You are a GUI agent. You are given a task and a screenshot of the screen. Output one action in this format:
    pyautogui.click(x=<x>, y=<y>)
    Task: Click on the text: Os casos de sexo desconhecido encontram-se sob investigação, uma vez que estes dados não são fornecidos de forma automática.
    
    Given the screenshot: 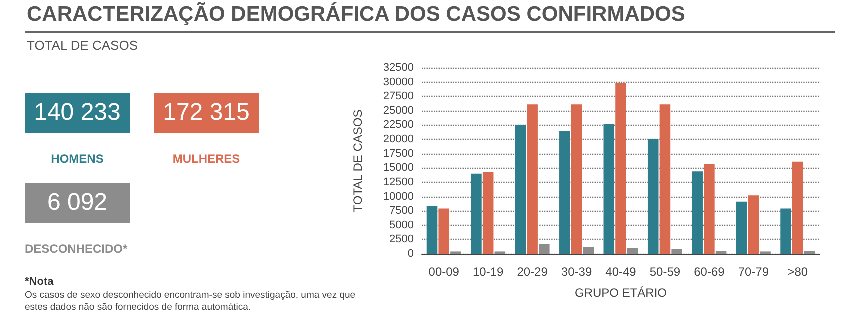 What is the action you would take?
    pyautogui.click(x=191, y=302)
    